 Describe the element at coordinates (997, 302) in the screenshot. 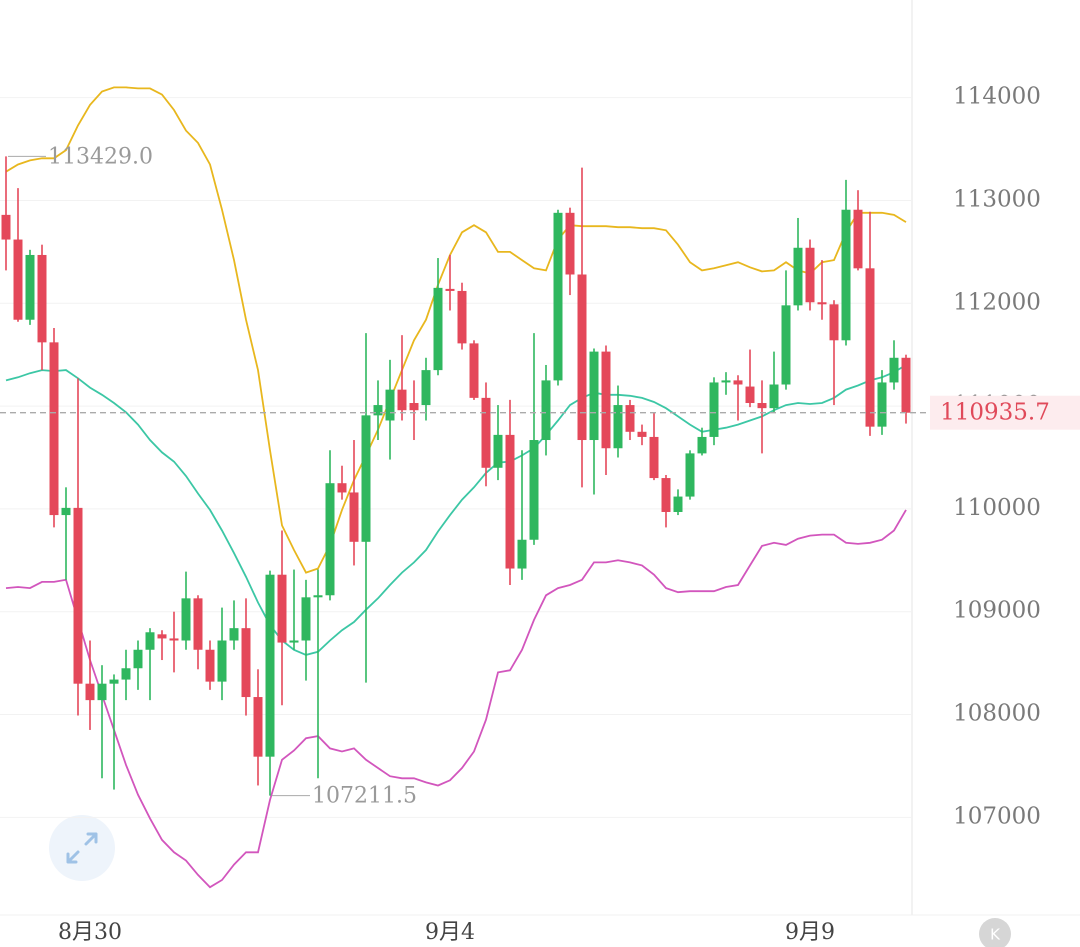

I see `y-tick-label: 112000` at that location.